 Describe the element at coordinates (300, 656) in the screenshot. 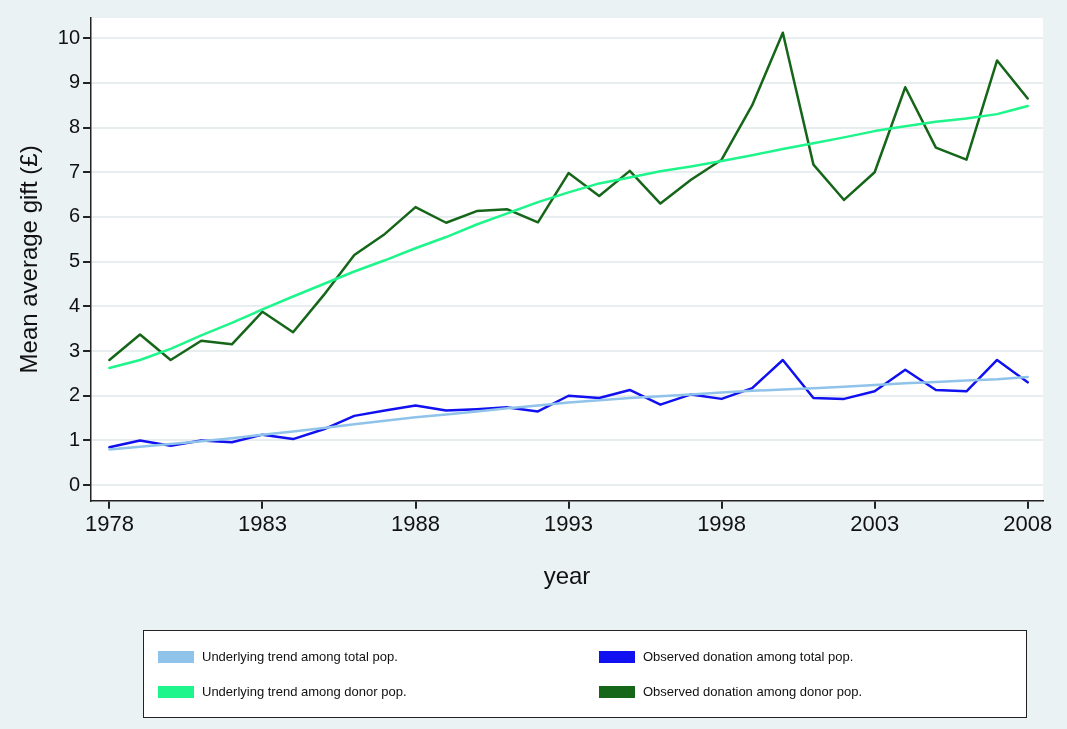

I see `legend-label: Underlying trend among total pop.` at that location.